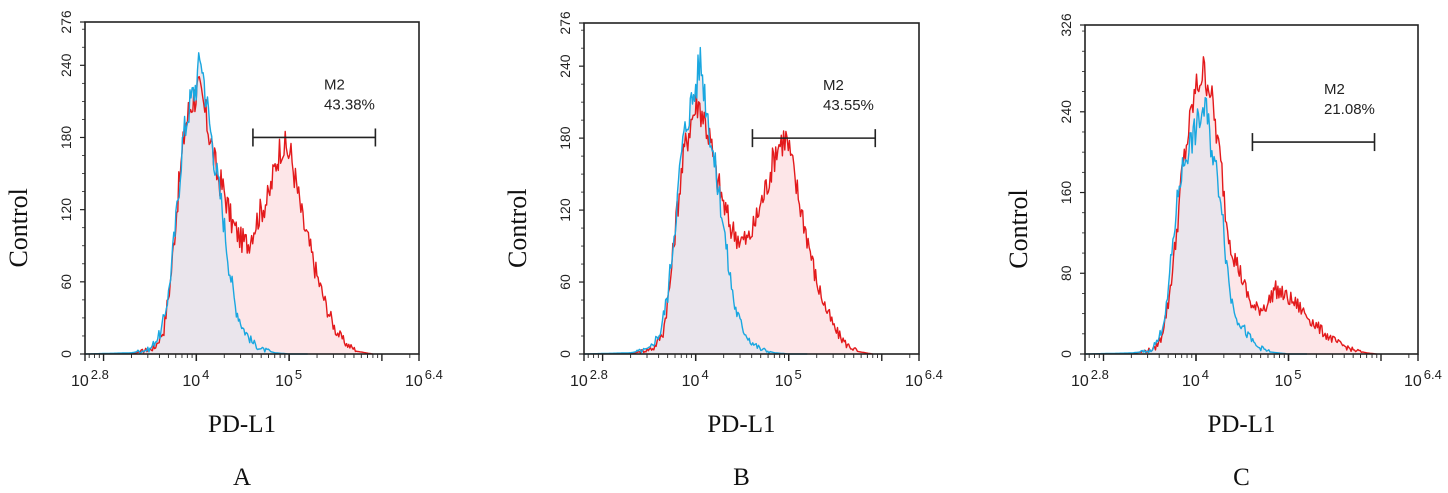  What do you see at coordinates (1066, 273) in the screenshot?
I see `y-tick-label: 80` at bounding box center [1066, 273].